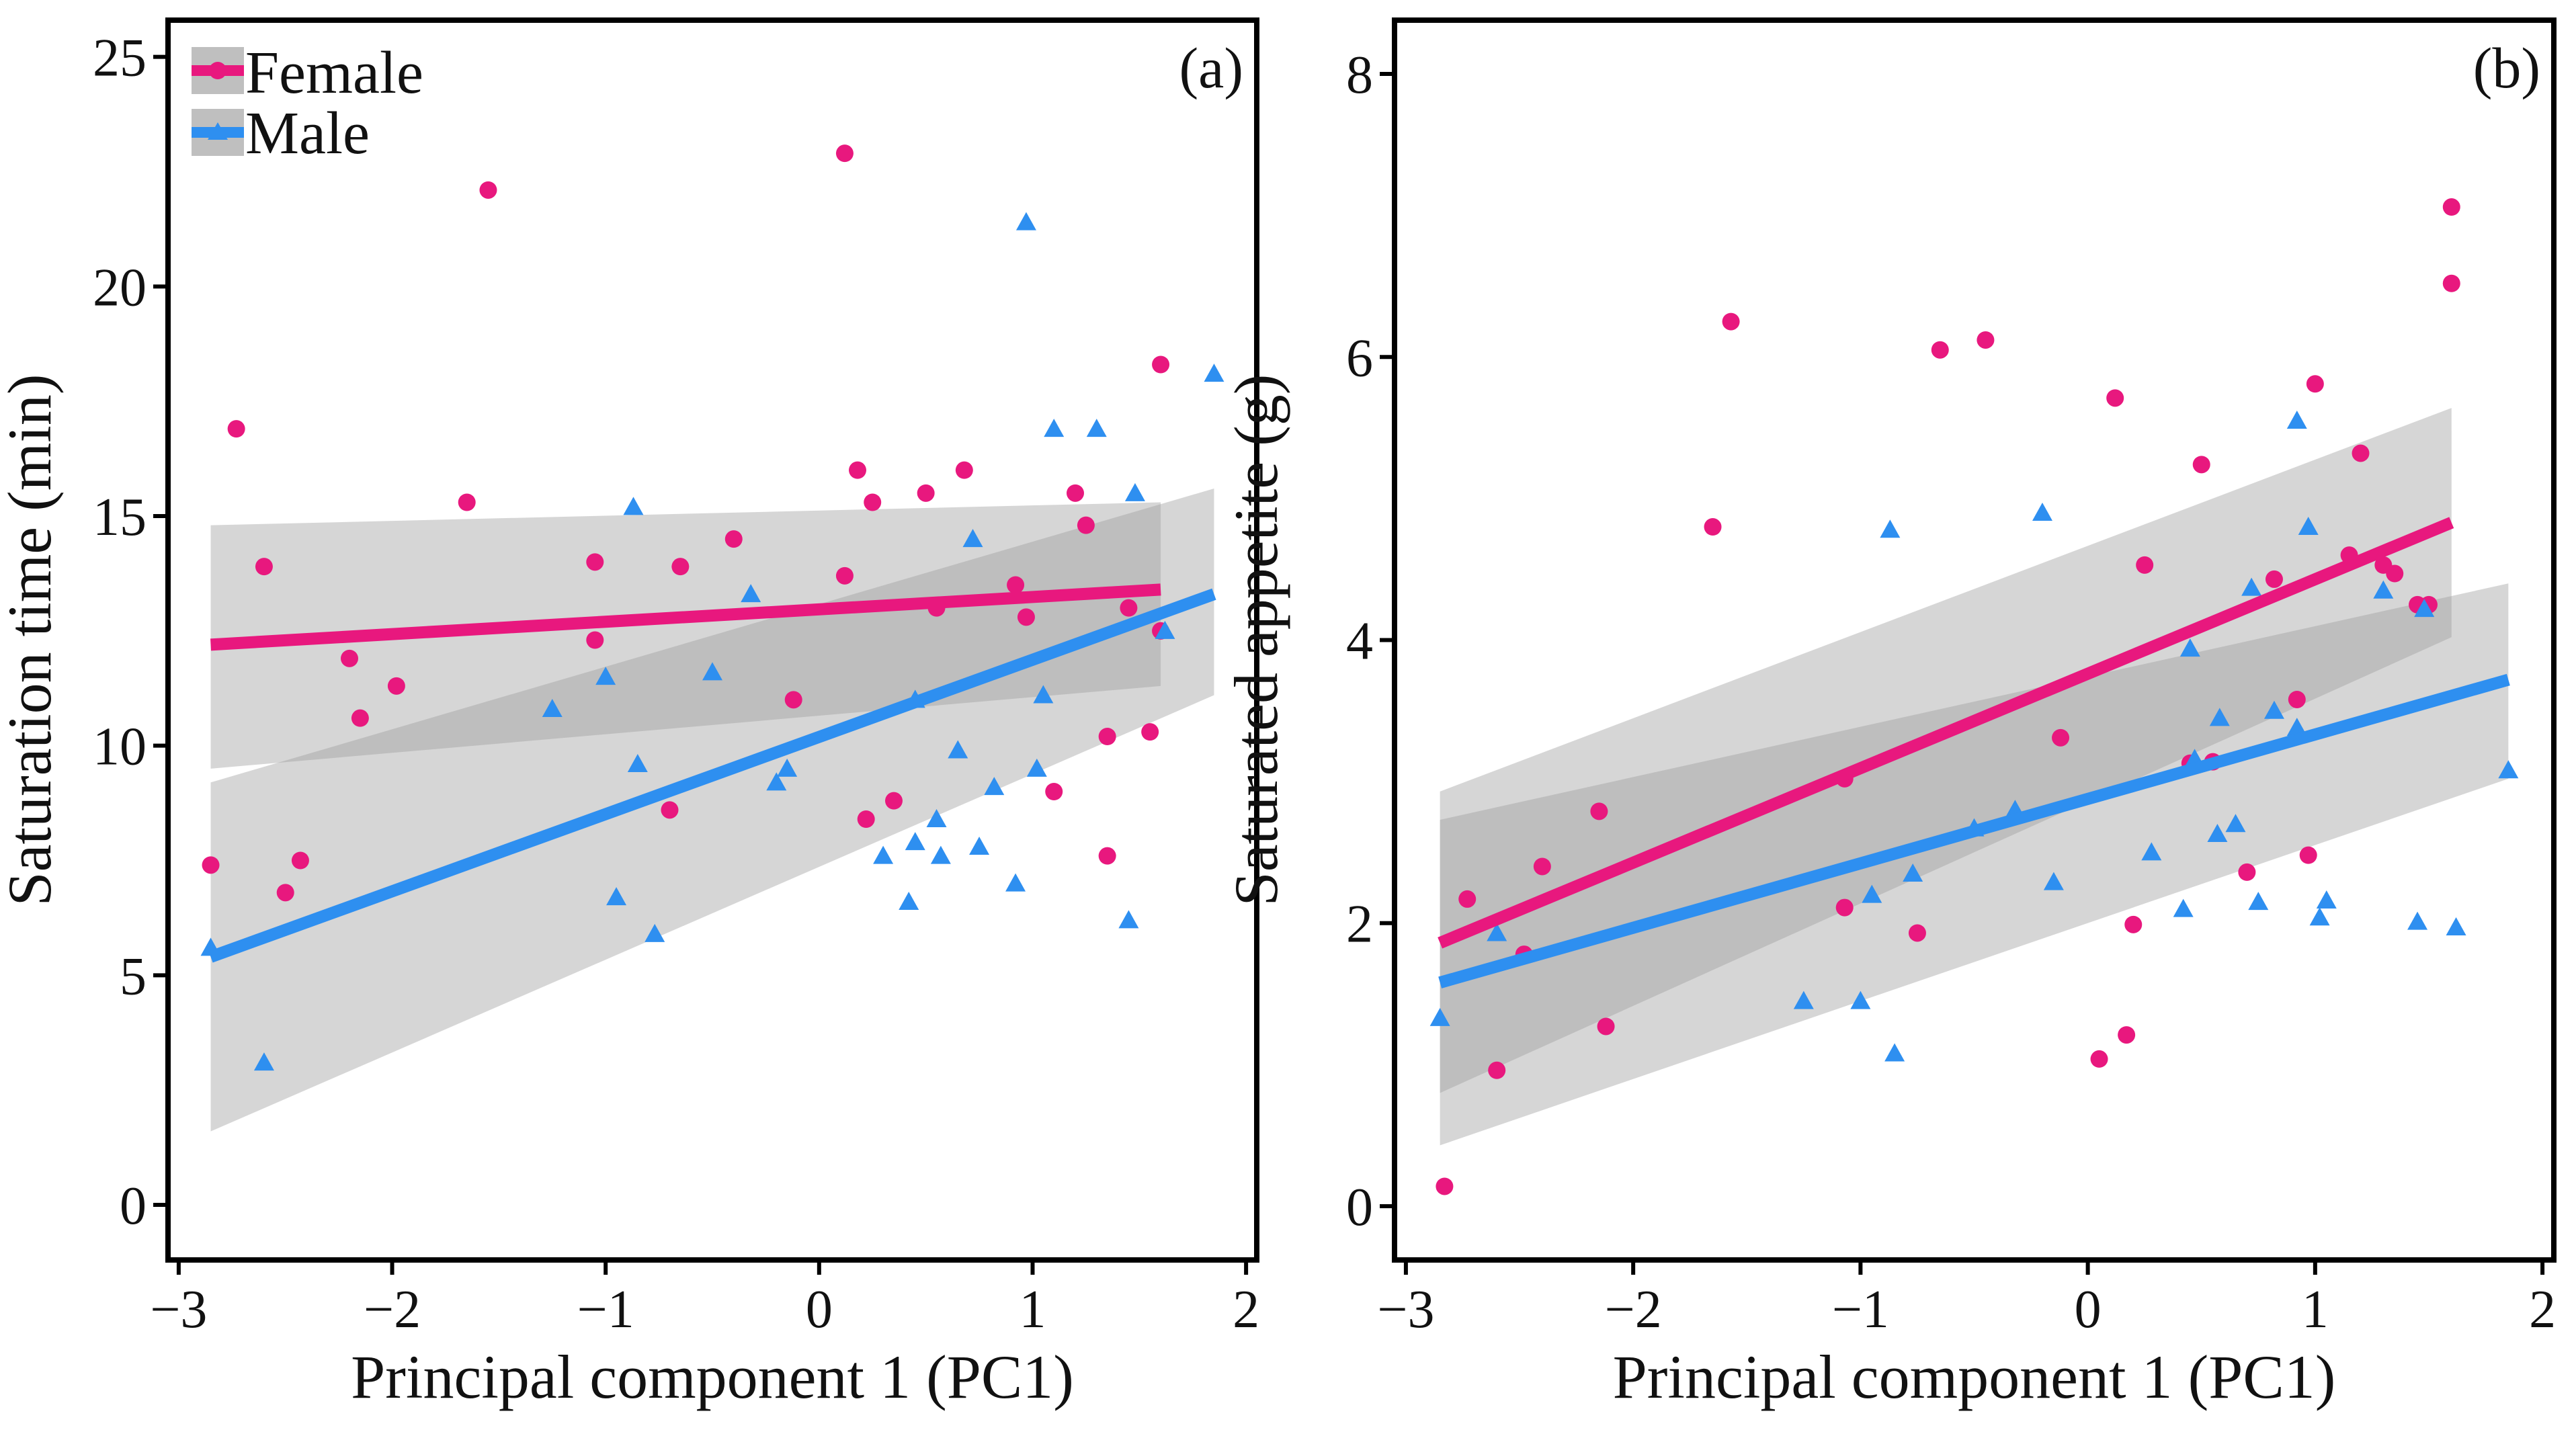 The width and height of the screenshot is (2576, 1434). What do you see at coordinates (120, 287) in the screenshot?
I see `y-tick-label: 20` at bounding box center [120, 287].